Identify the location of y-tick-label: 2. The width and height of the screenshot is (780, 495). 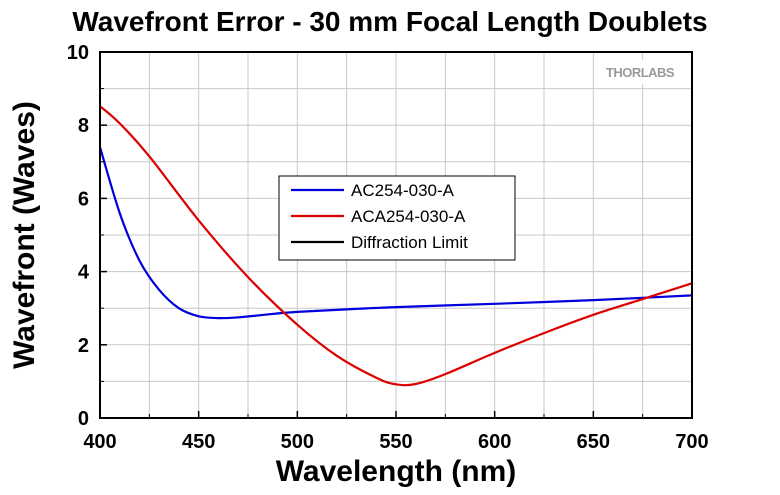
(83, 346).